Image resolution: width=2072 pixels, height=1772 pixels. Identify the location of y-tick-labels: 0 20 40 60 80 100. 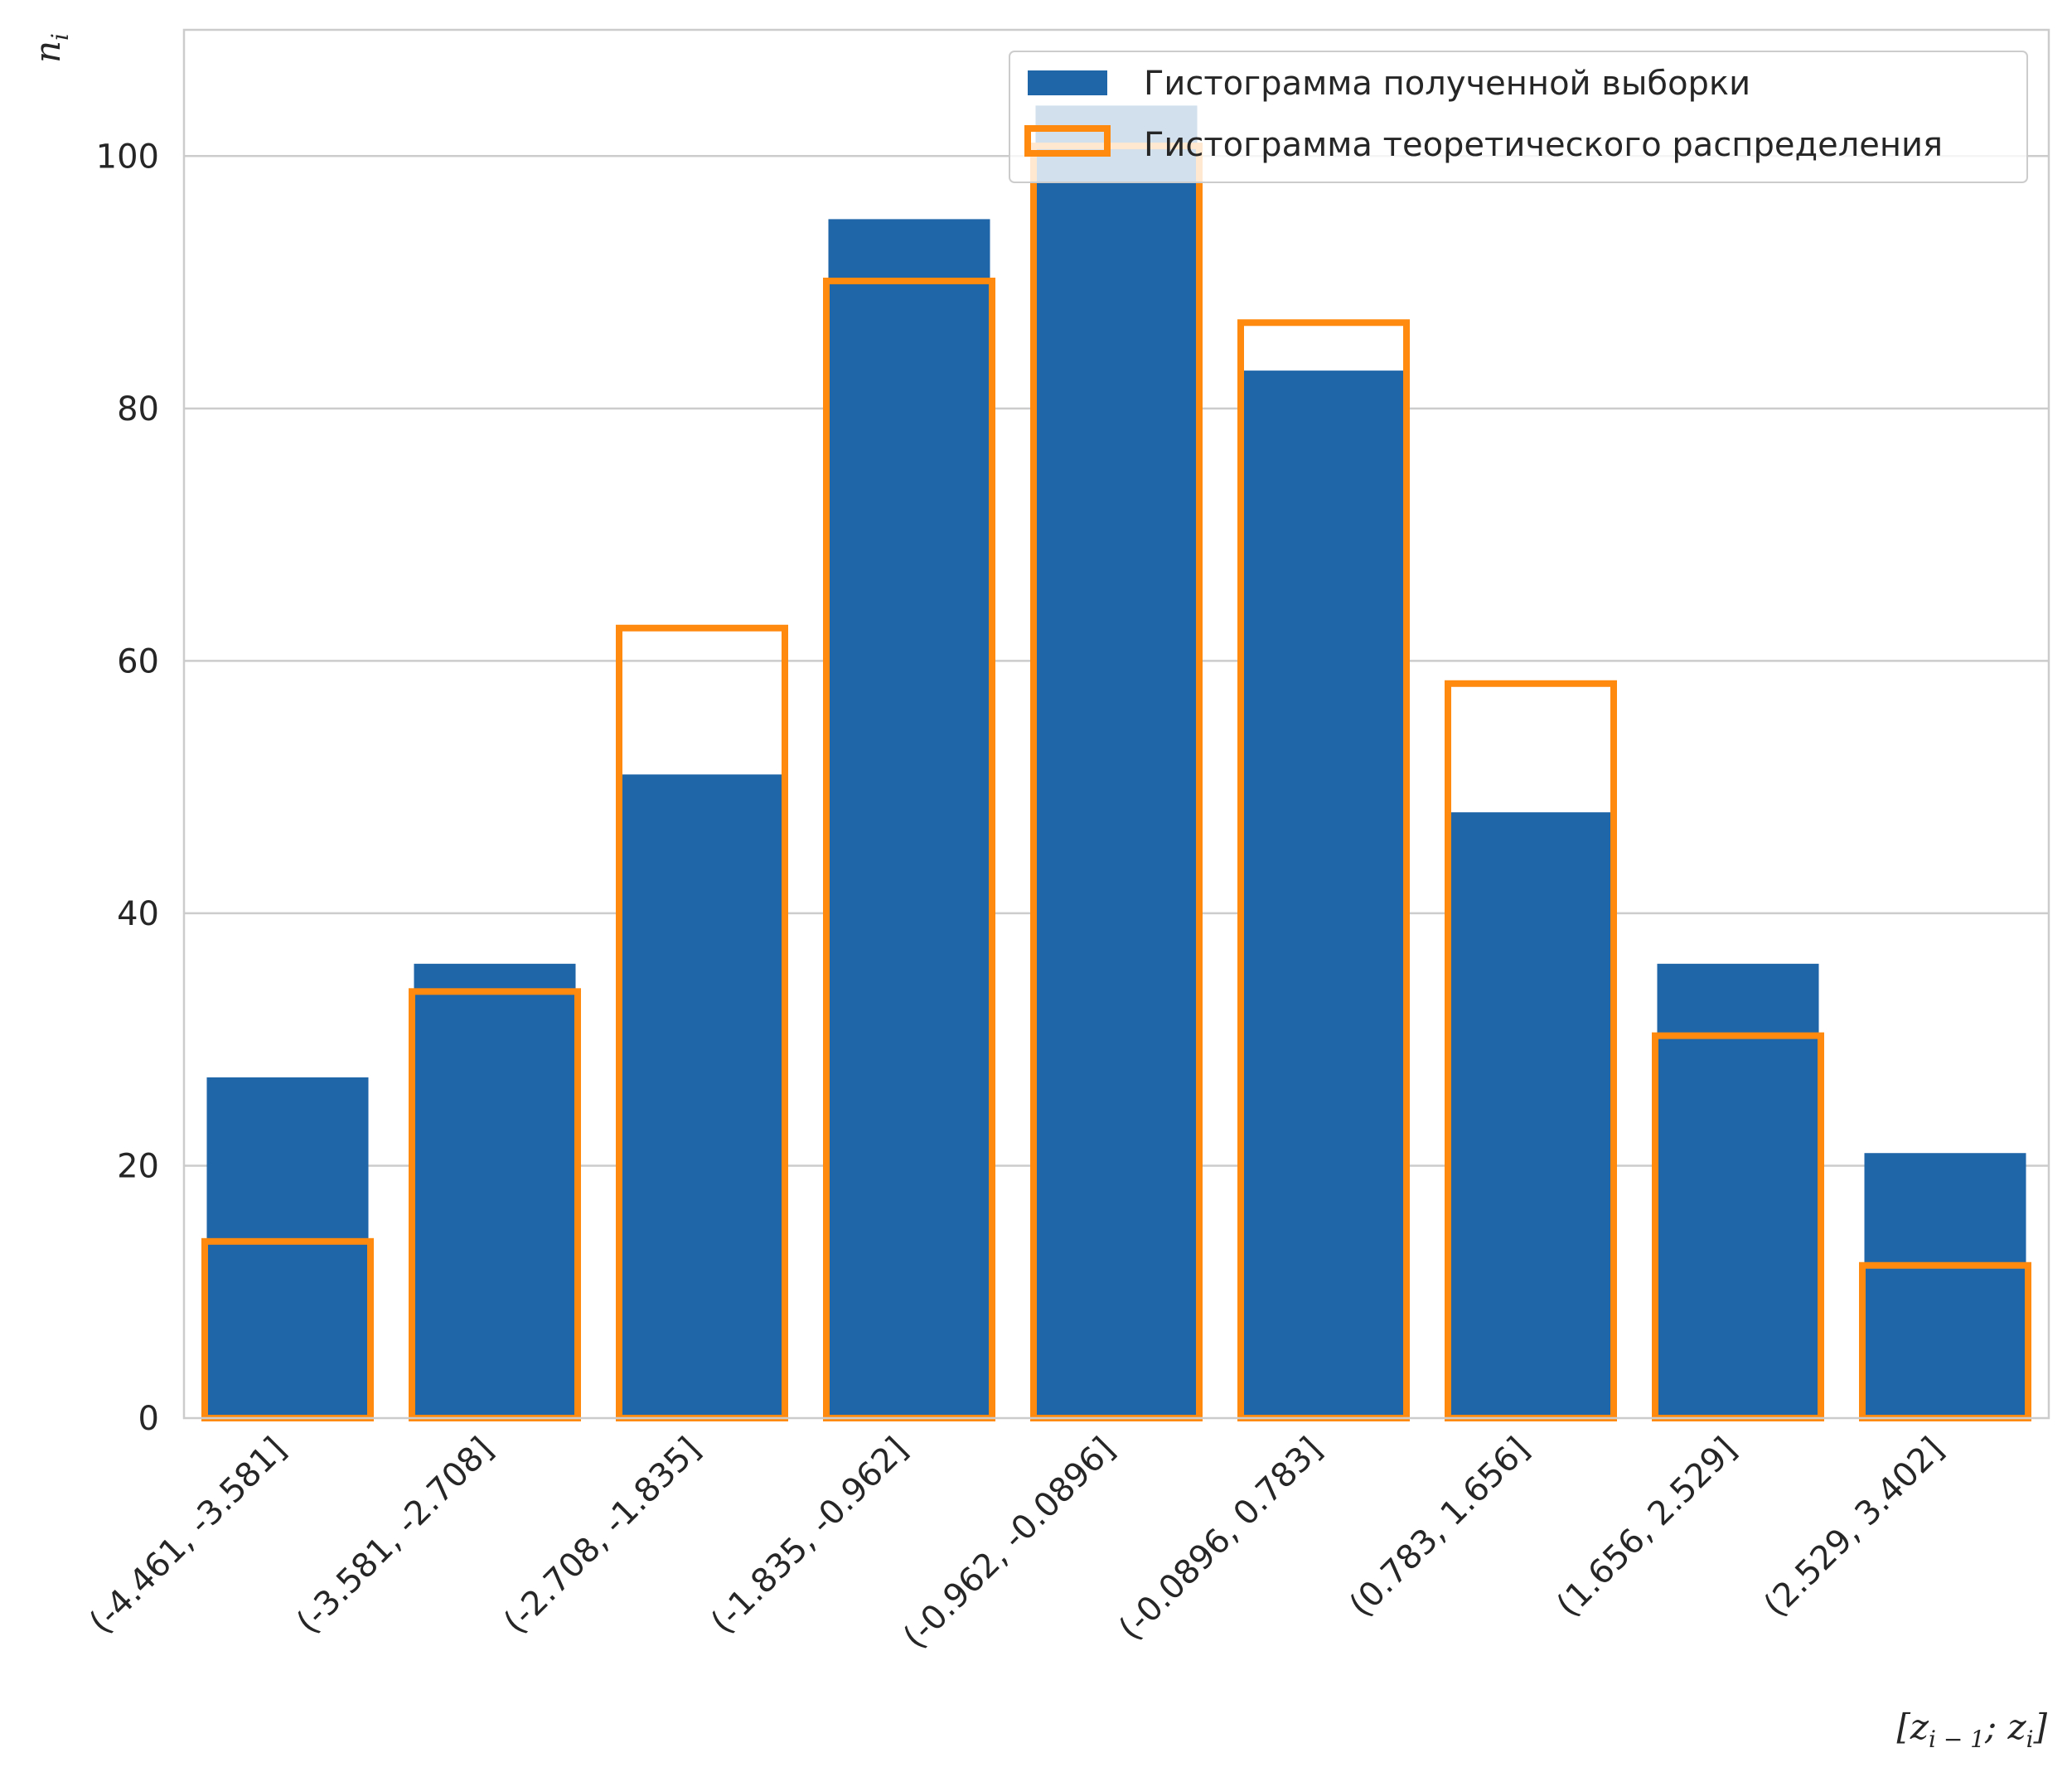
(127, 788).